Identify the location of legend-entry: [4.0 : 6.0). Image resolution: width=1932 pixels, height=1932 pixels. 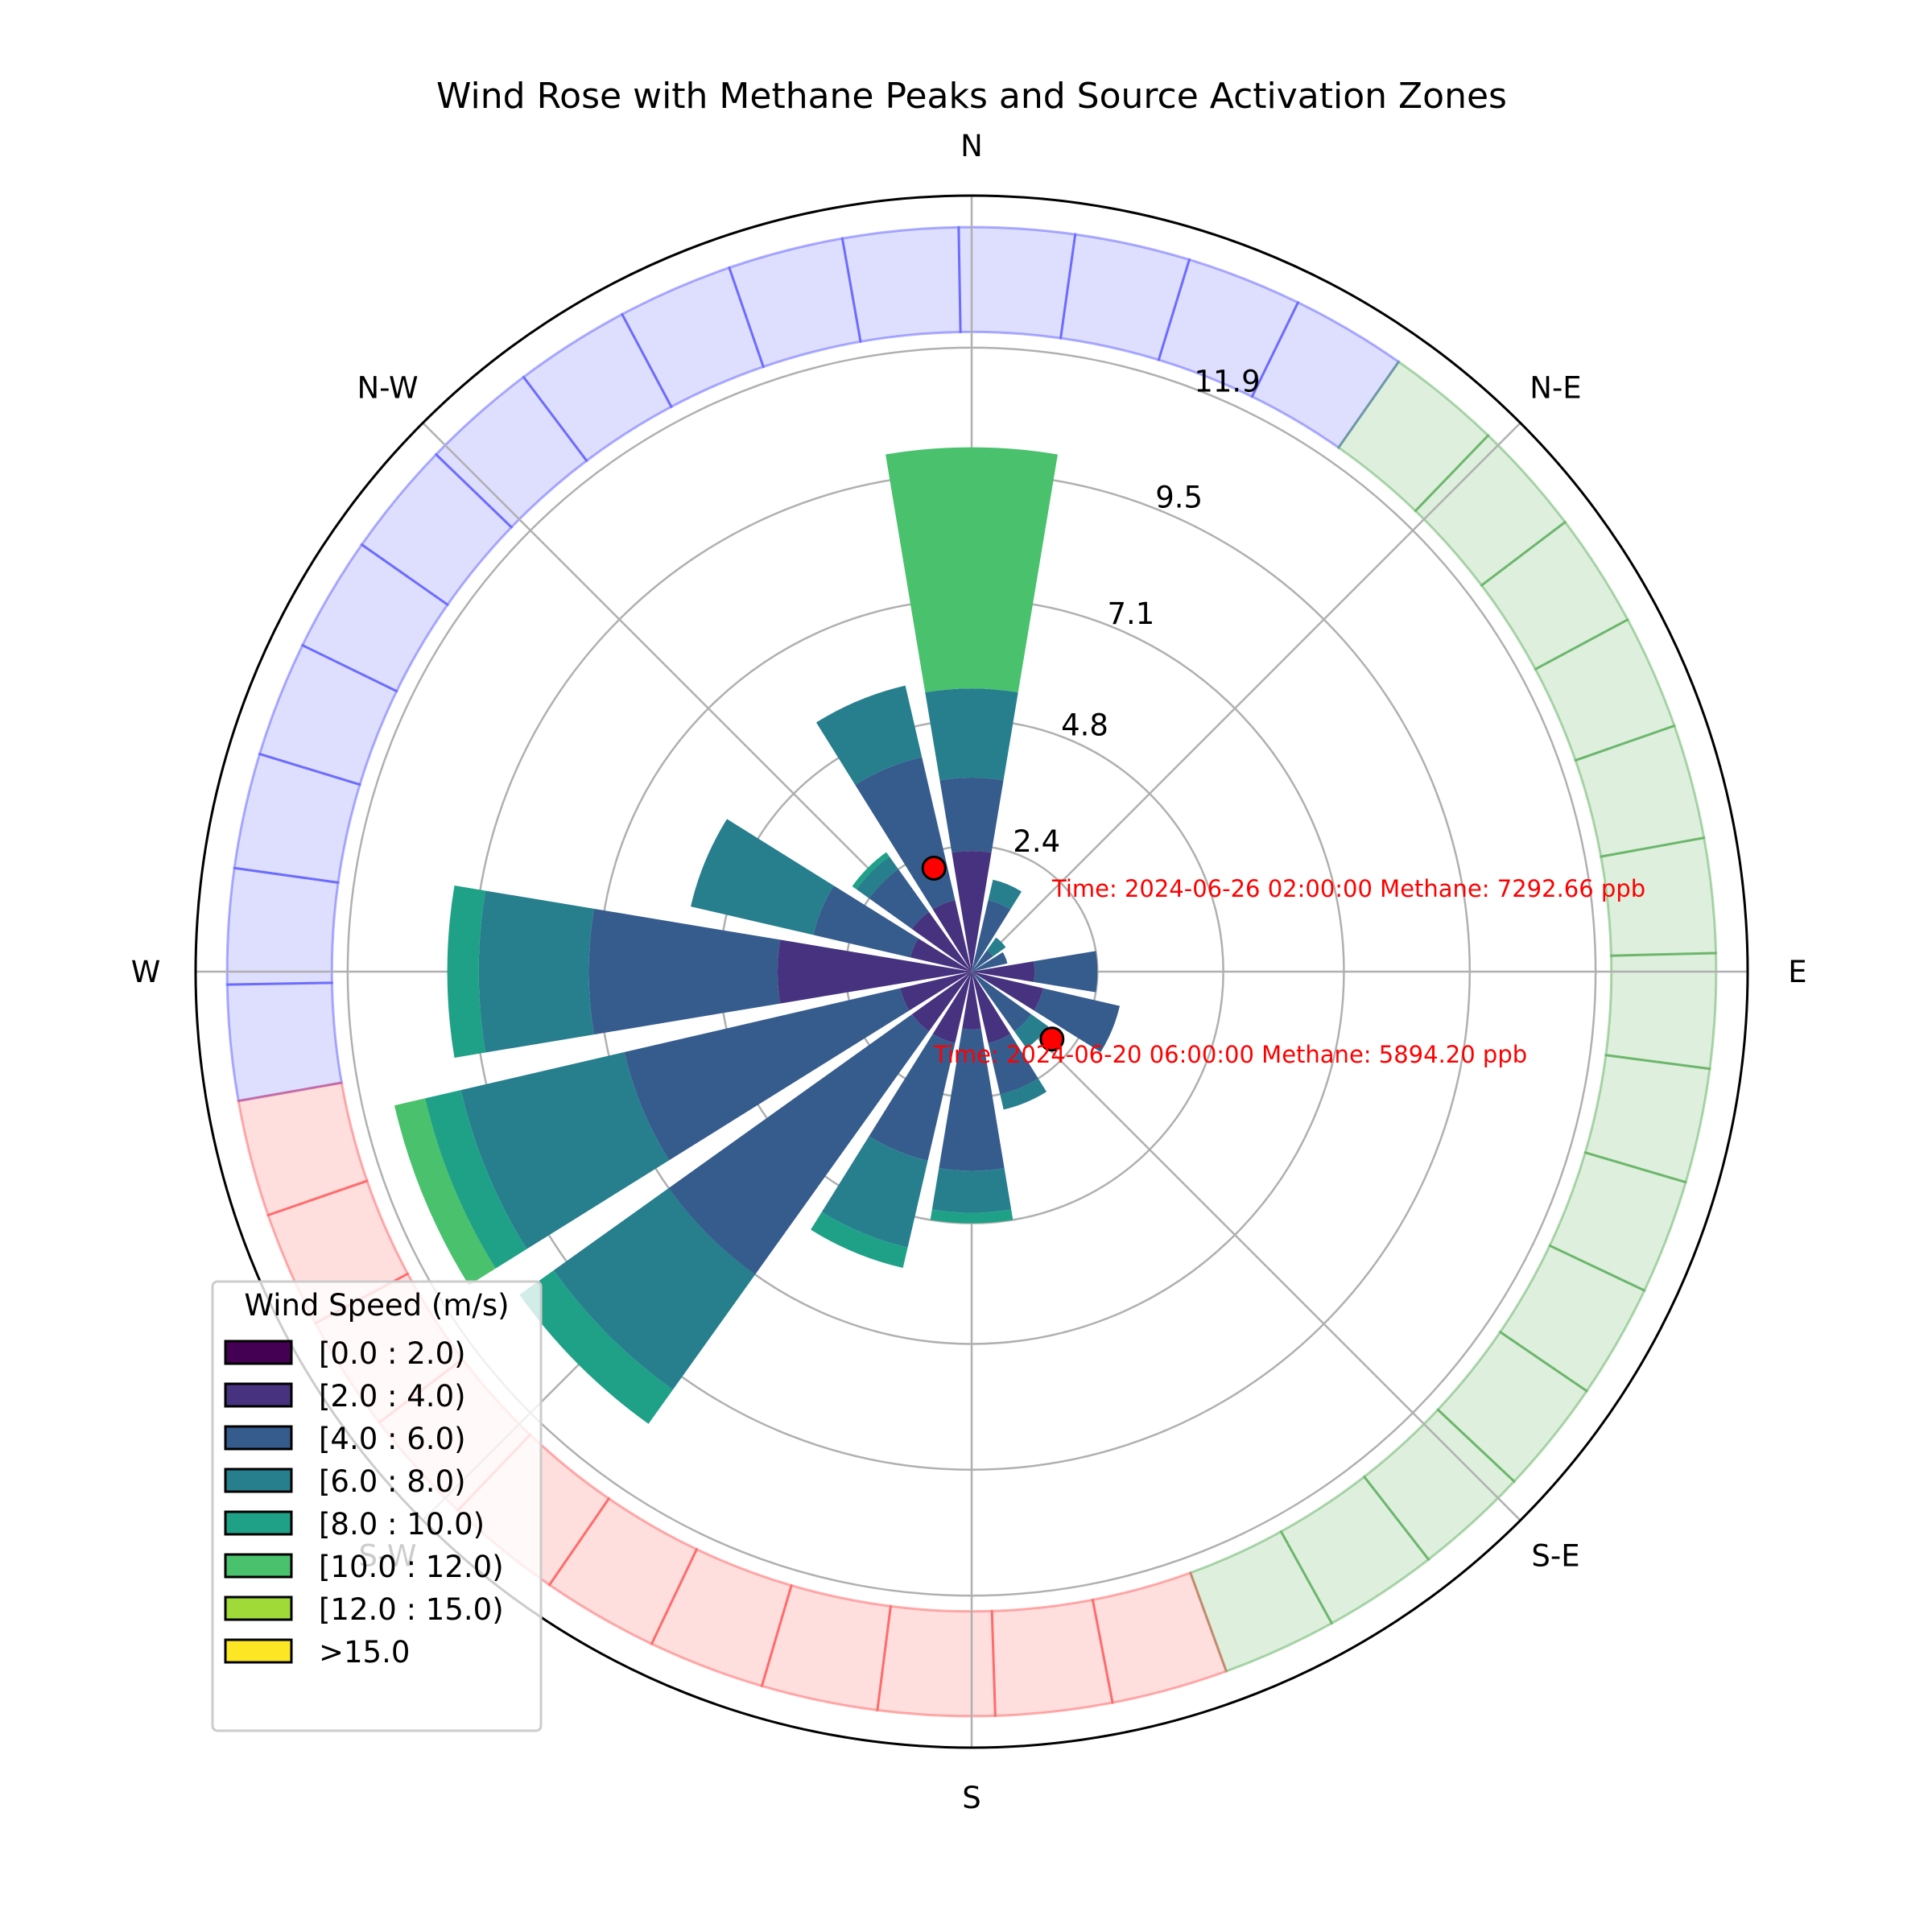
(392, 1439).